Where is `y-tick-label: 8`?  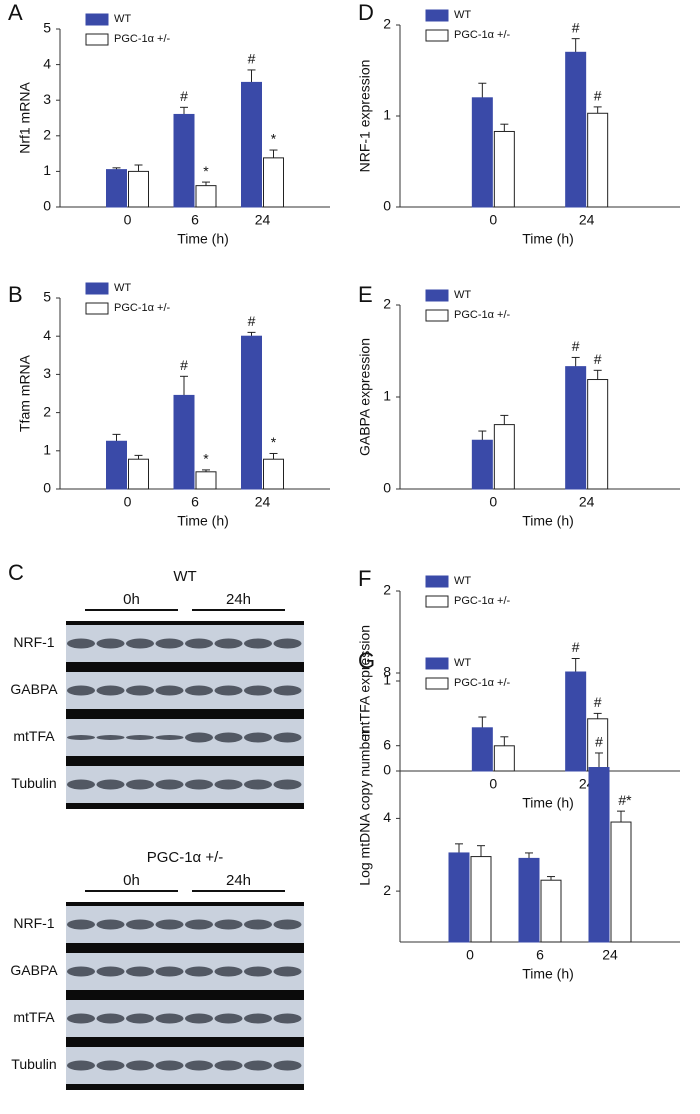
y-tick-label: 8 is located at coordinates (387, 672).